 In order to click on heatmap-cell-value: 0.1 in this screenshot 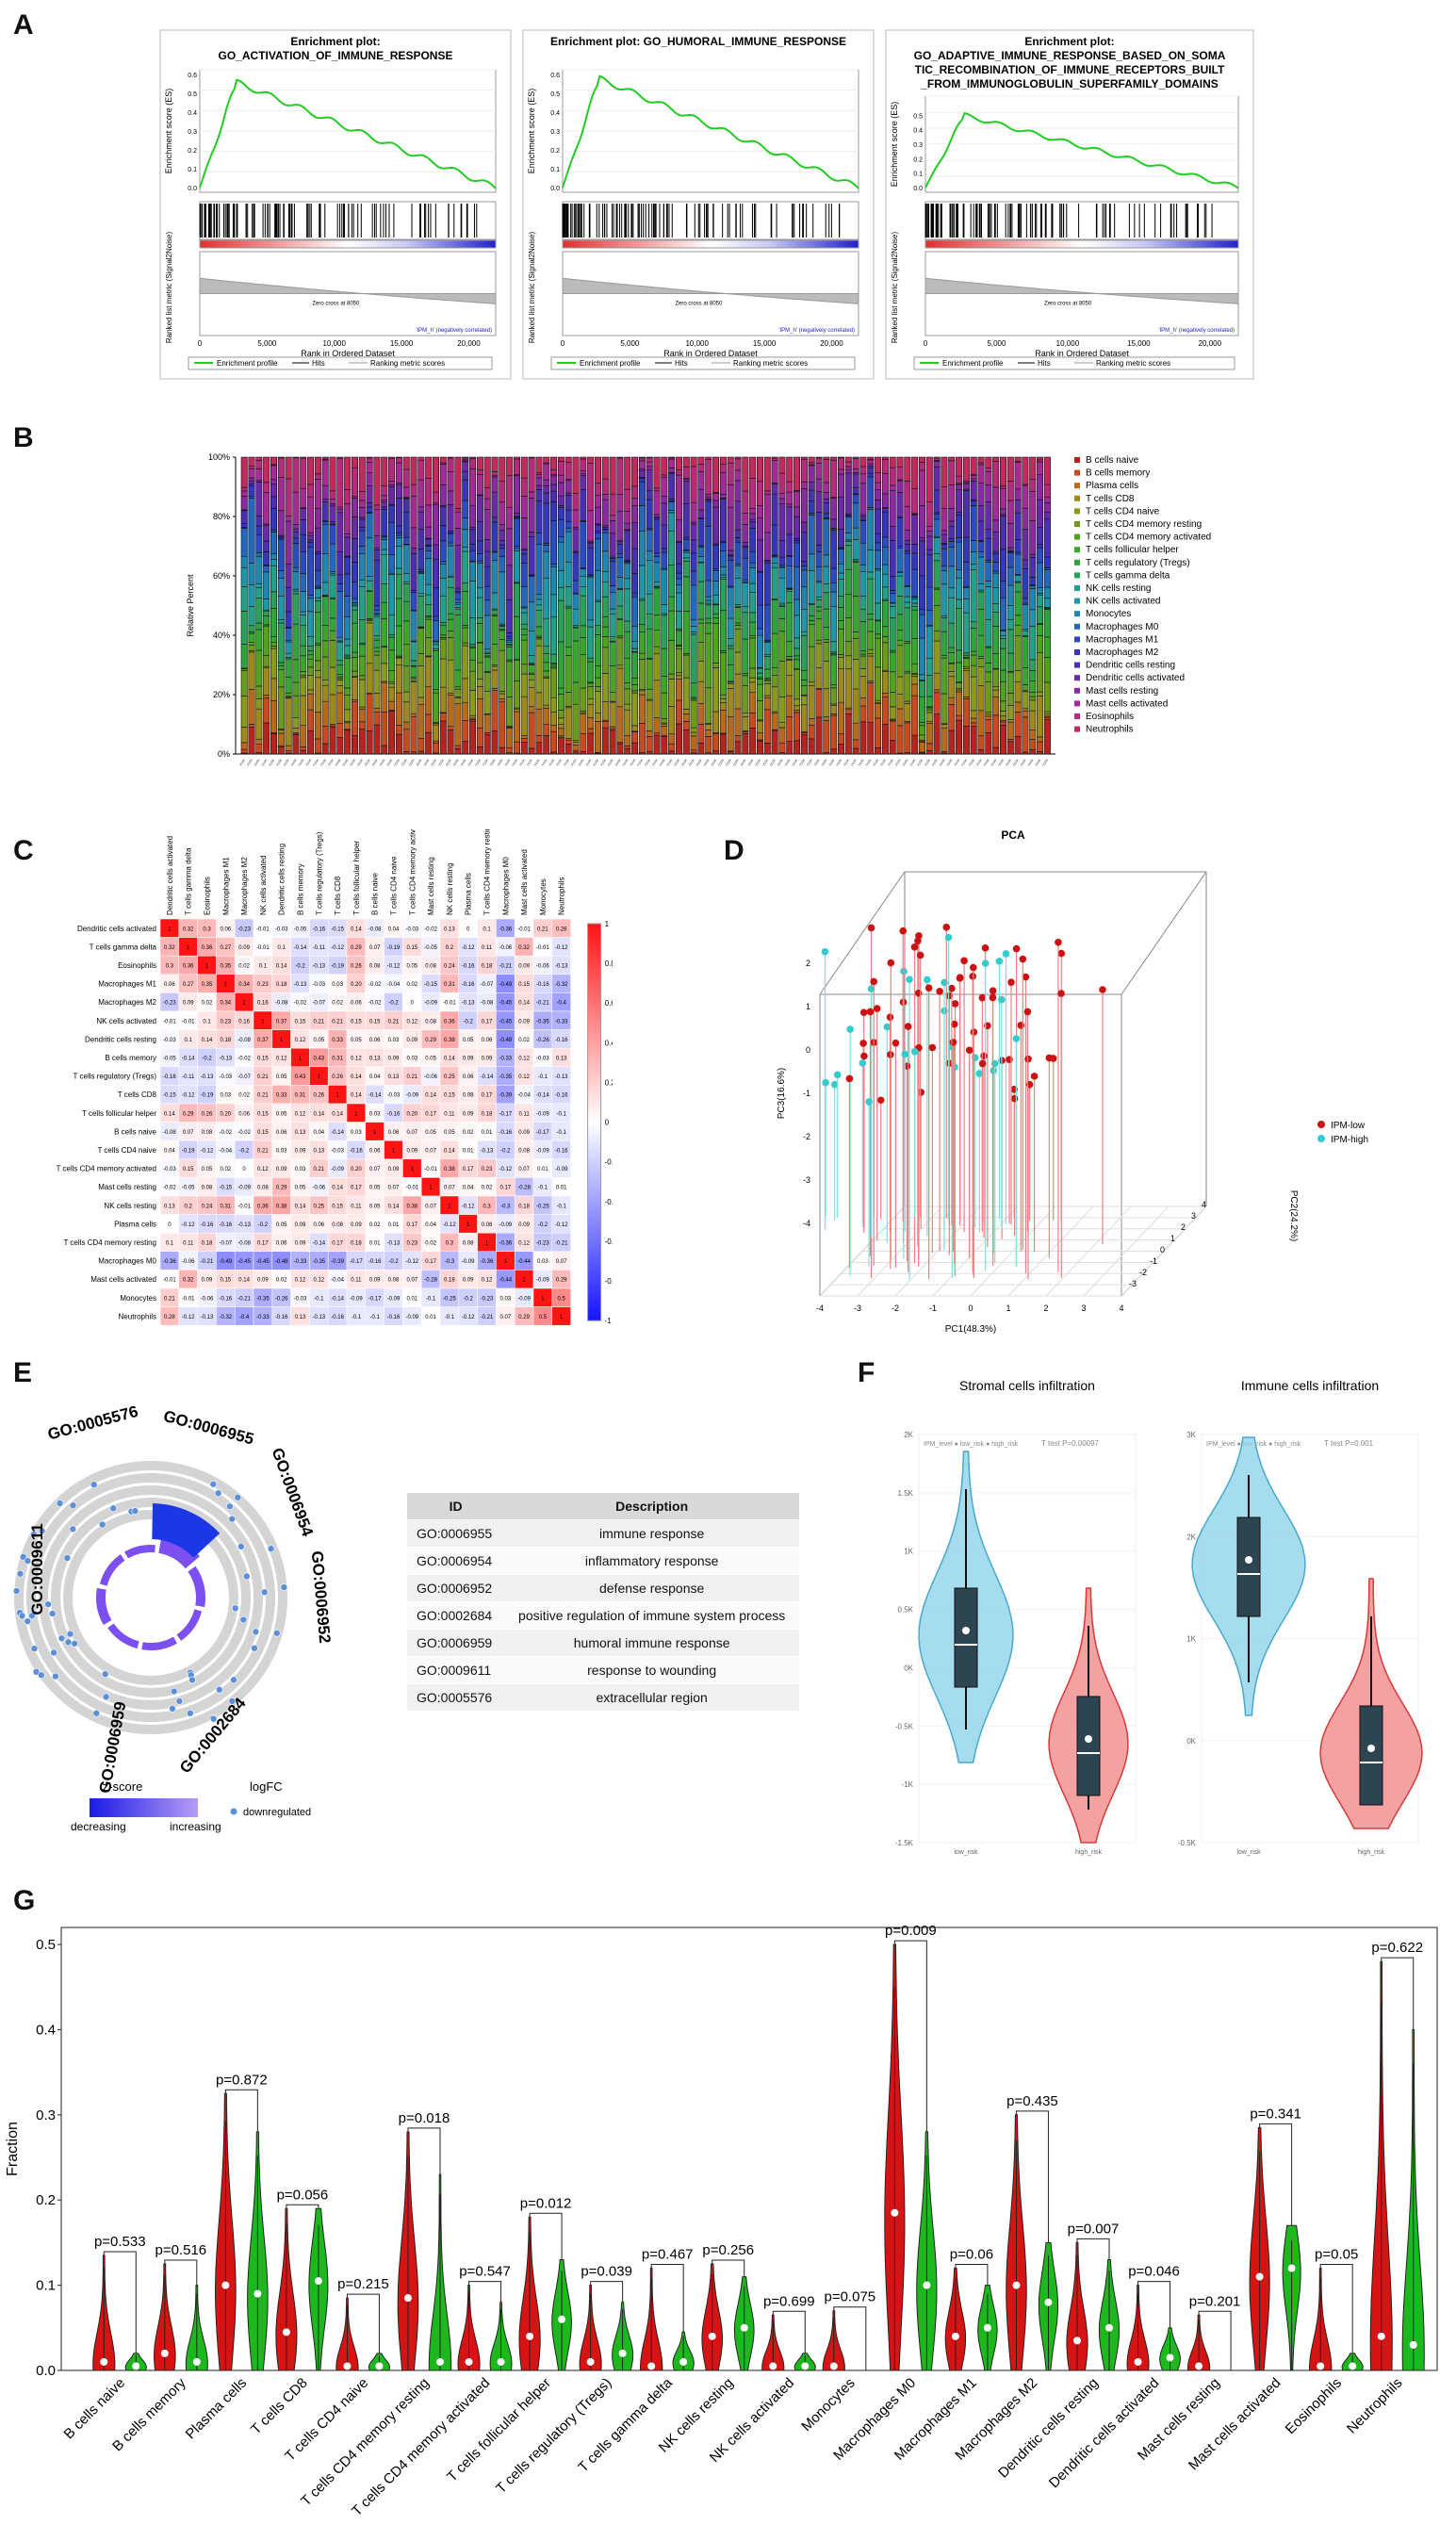, I will do `click(282, 948)`.